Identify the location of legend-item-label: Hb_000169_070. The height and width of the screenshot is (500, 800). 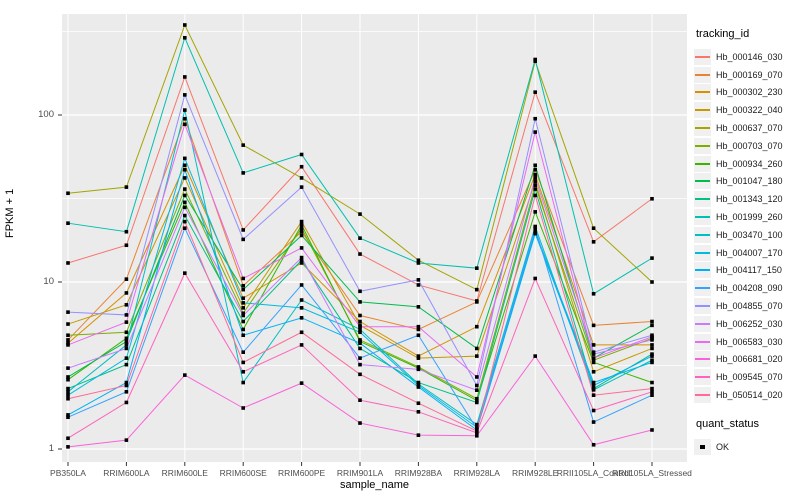
(749, 74).